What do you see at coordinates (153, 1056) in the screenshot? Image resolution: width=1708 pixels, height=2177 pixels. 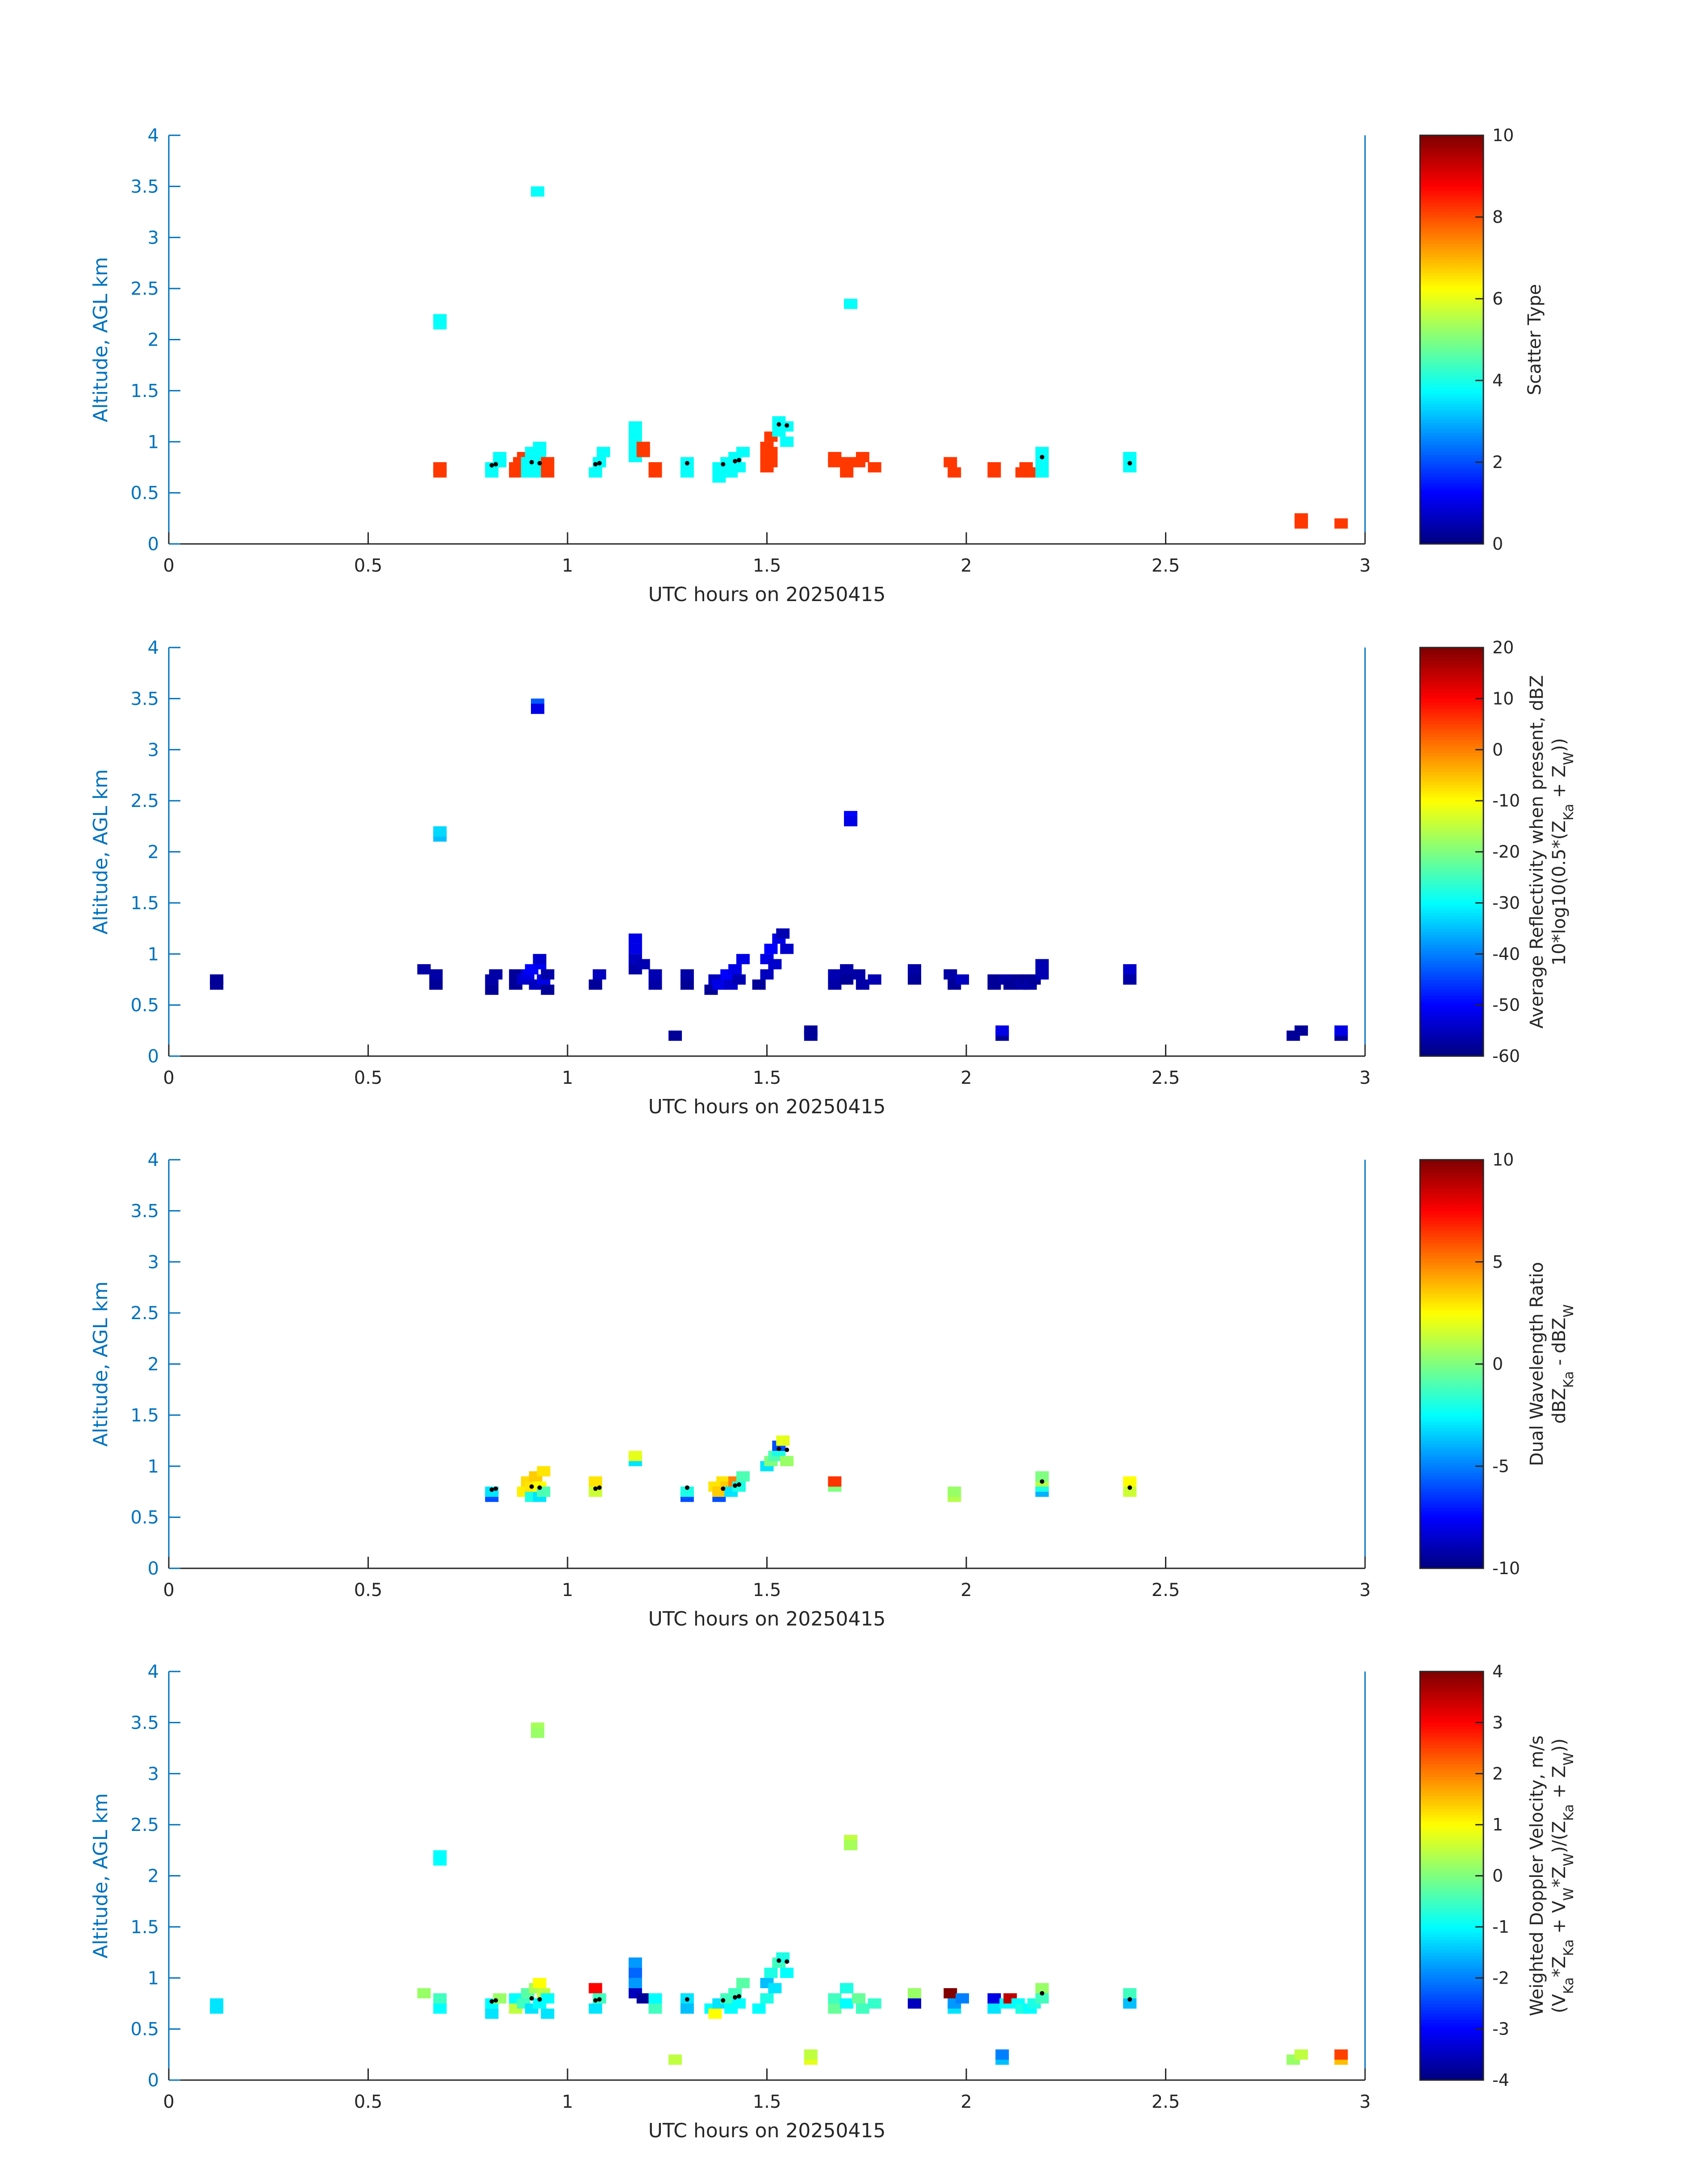 I see `y-tick-label: 0` at bounding box center [153, 1056].